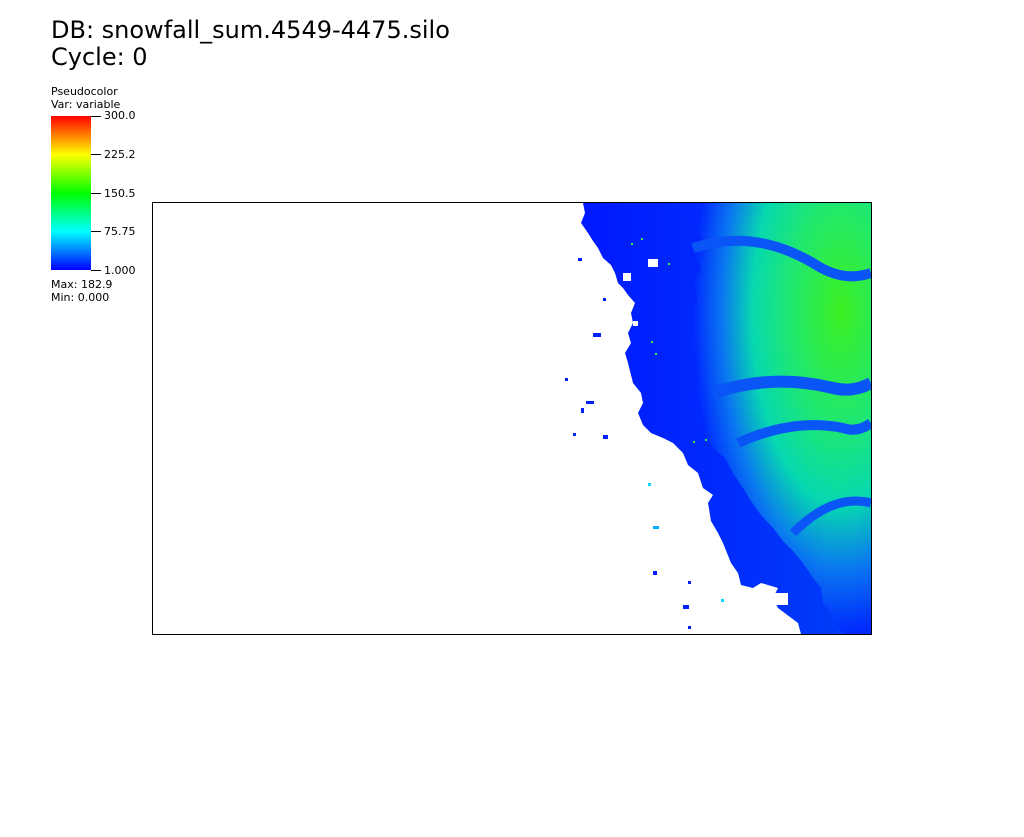 This screenshot has height=837, width=1024. I want to click on legend-variable: Var: variable, so click(86, 104).